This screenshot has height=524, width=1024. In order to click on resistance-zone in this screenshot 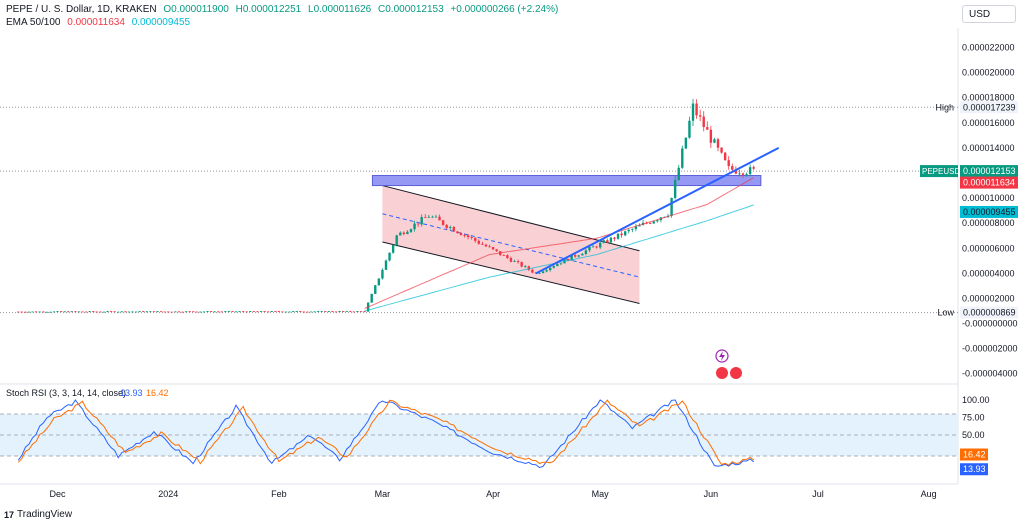, I will do `click(566, 181)`.